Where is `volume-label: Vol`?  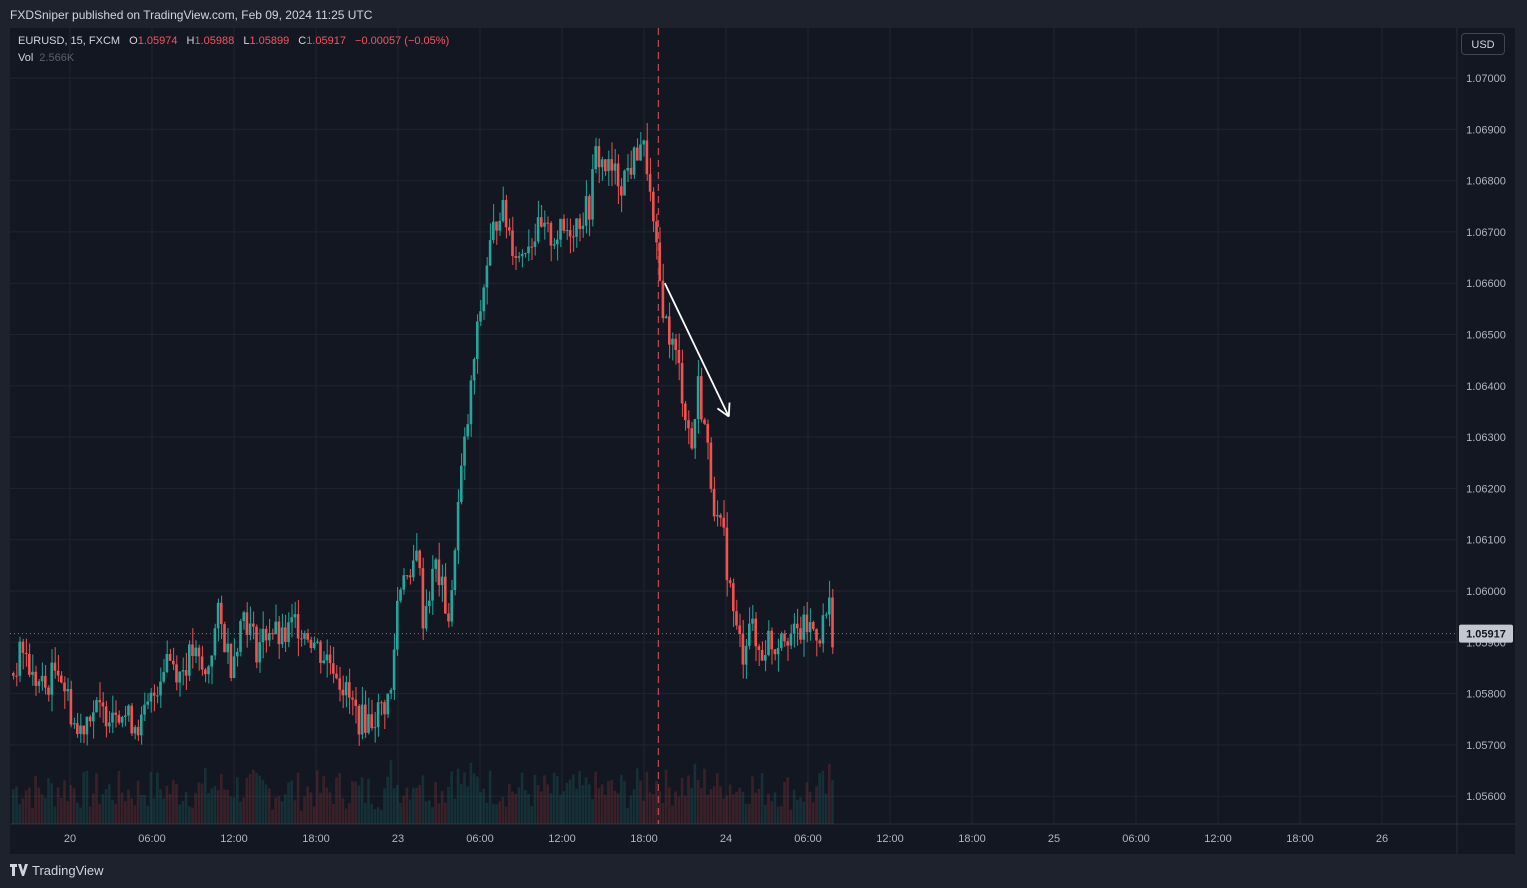
volume-label: Vol is located at coordinates (26, 58).